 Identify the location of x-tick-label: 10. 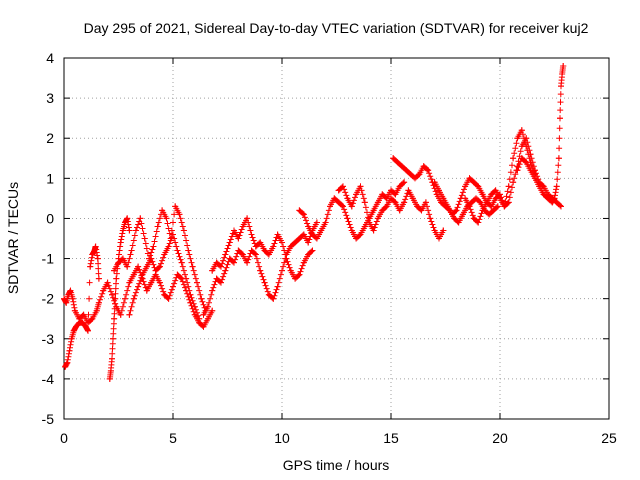
(282, 438).